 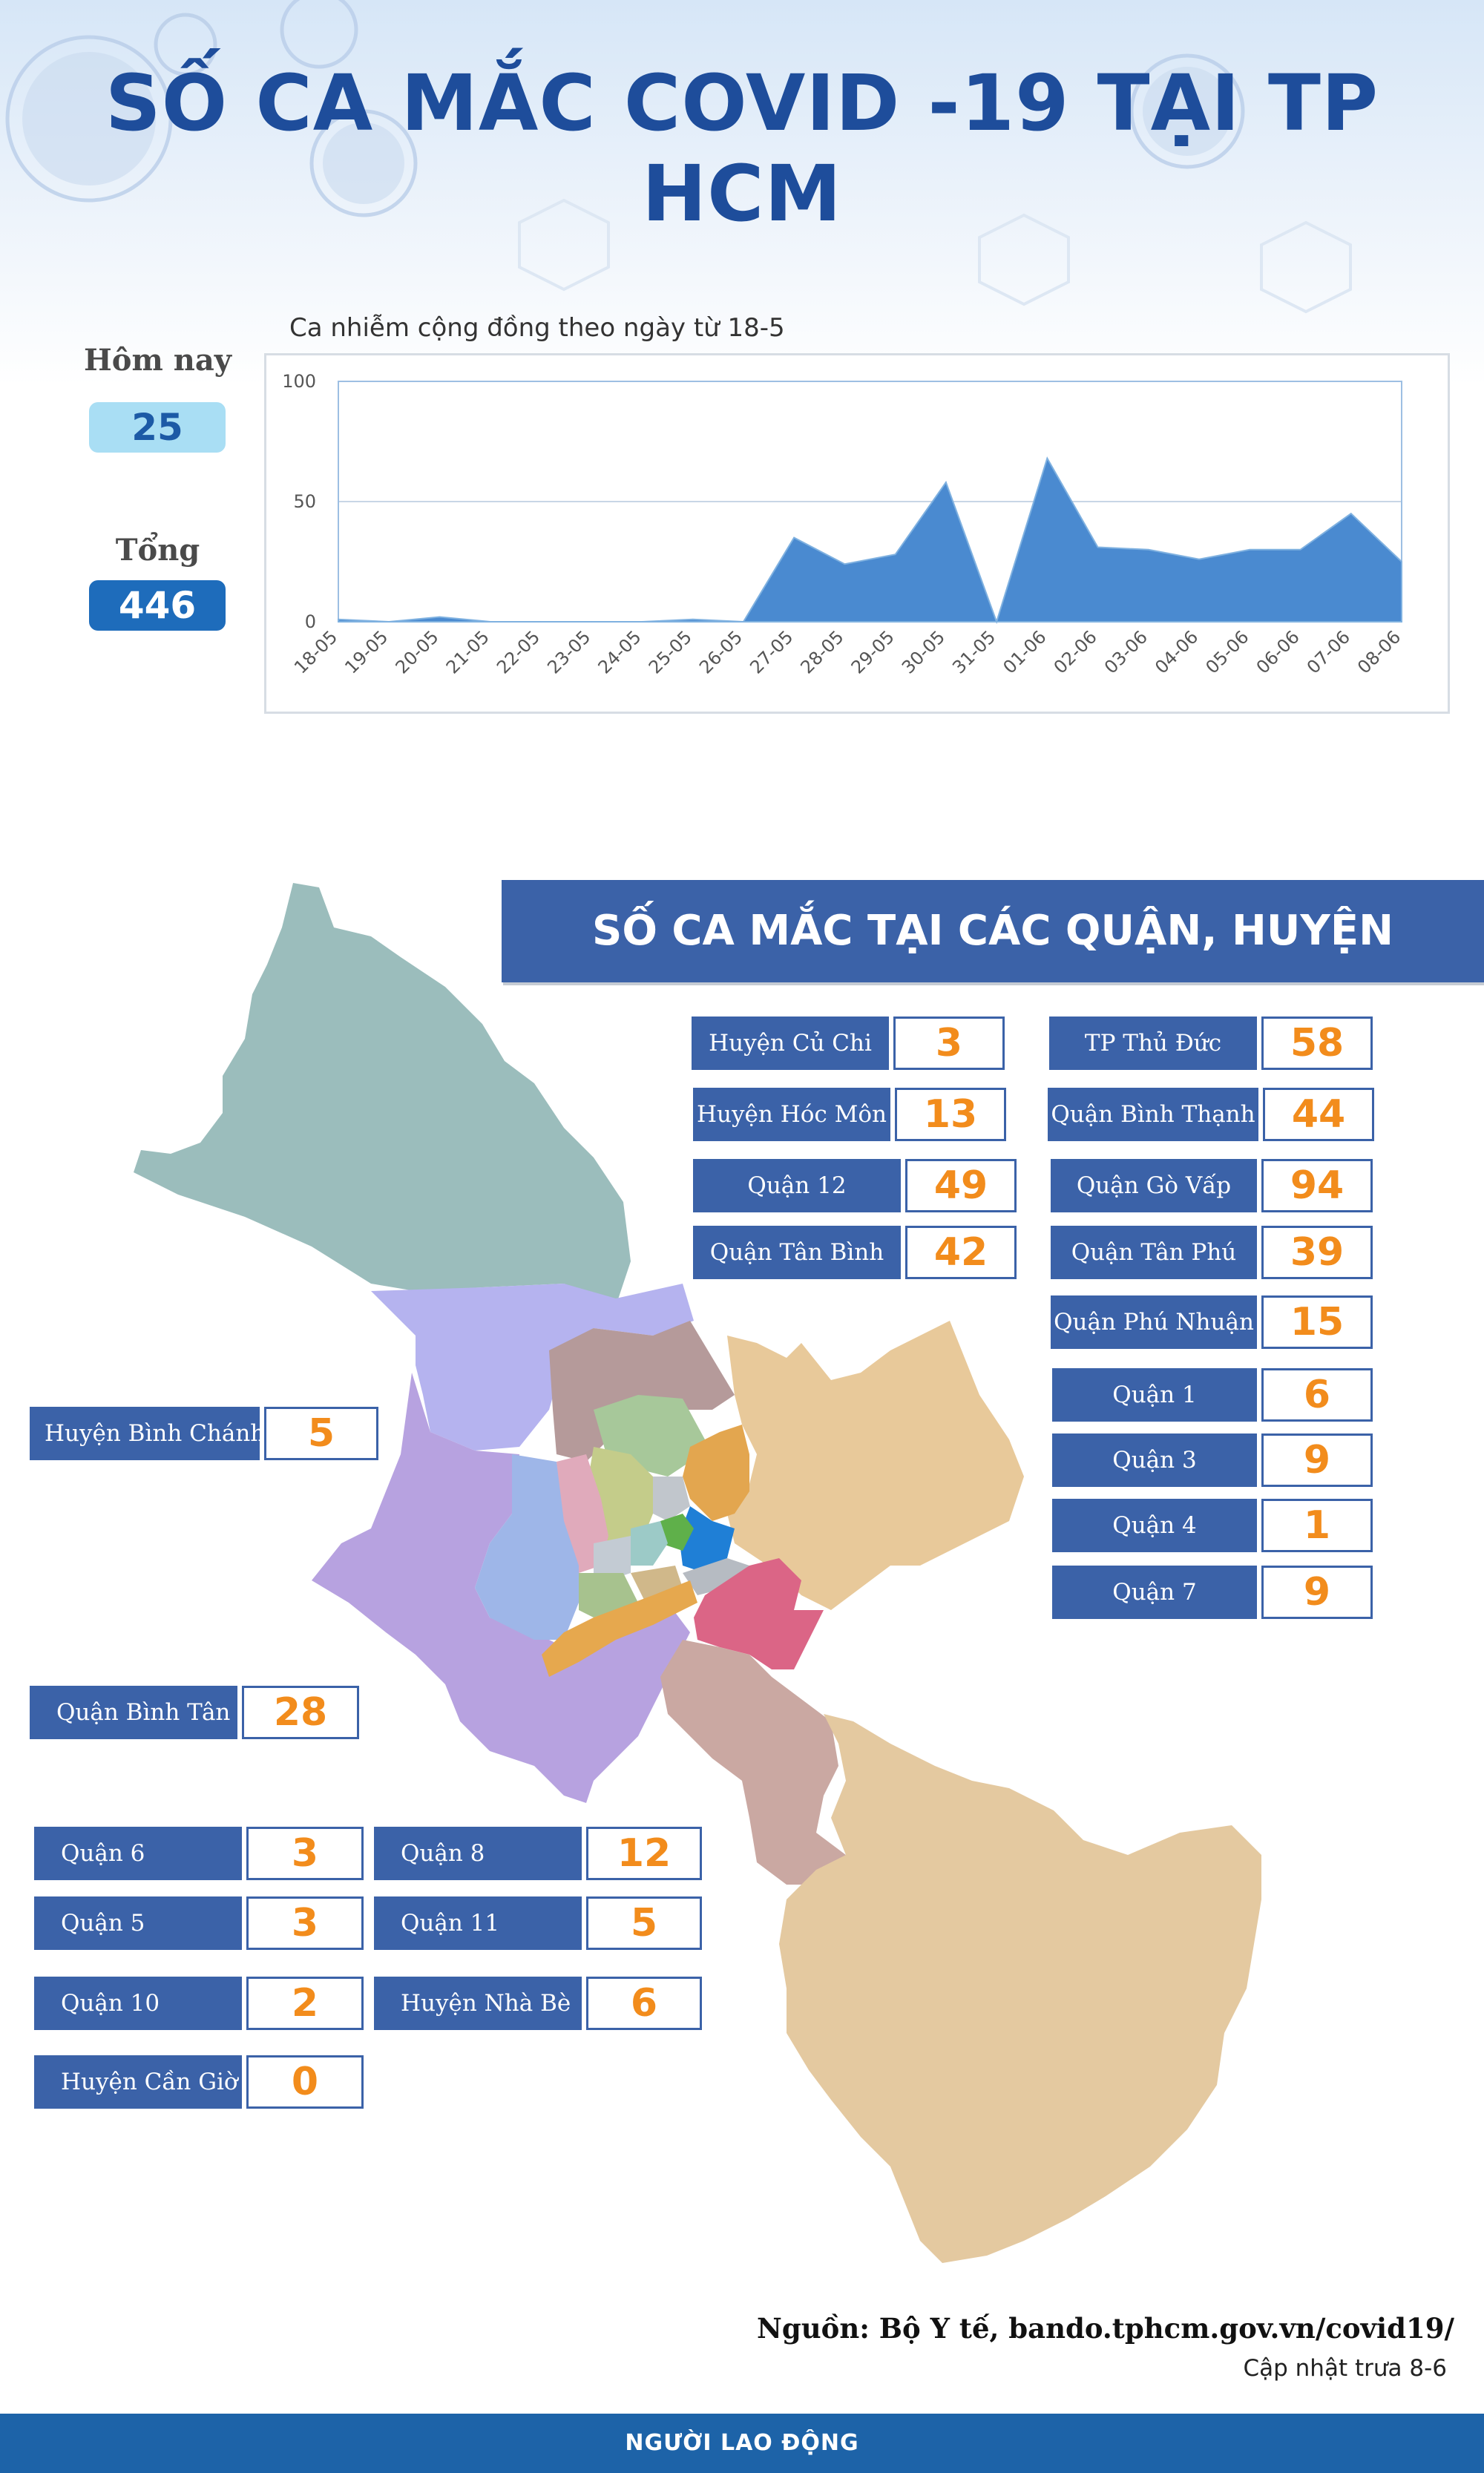 I want to click on district-name: Quận Gò Vấp, so click(x=1154, y=1186).